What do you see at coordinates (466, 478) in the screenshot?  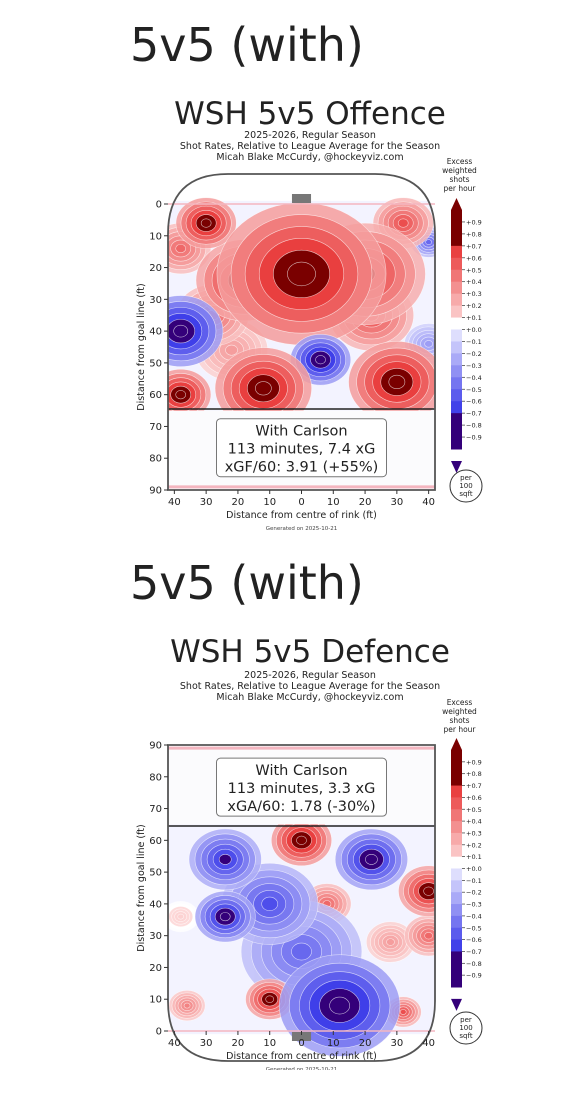 I see `unit-badge-line: per` at bounding box center [466, 478].